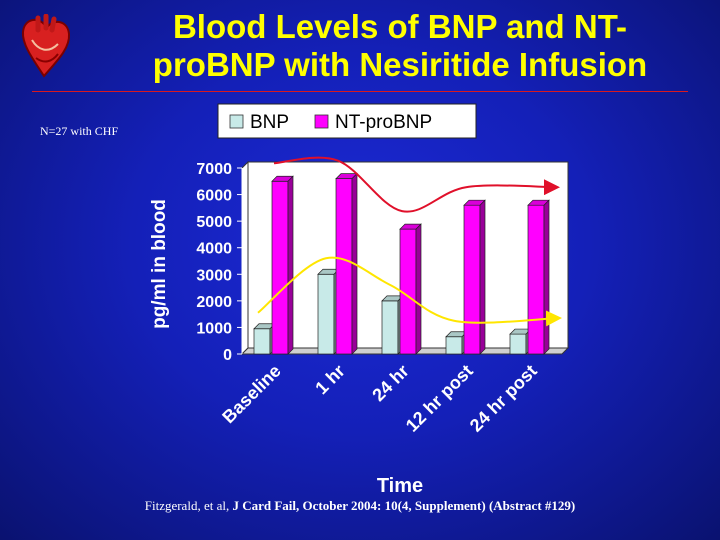 The height and width of the screenshot is (540, 720). Describe the element at coordinates (269, 122) in the screenshot. I see `legend-label-bnp: BNP` at that location.